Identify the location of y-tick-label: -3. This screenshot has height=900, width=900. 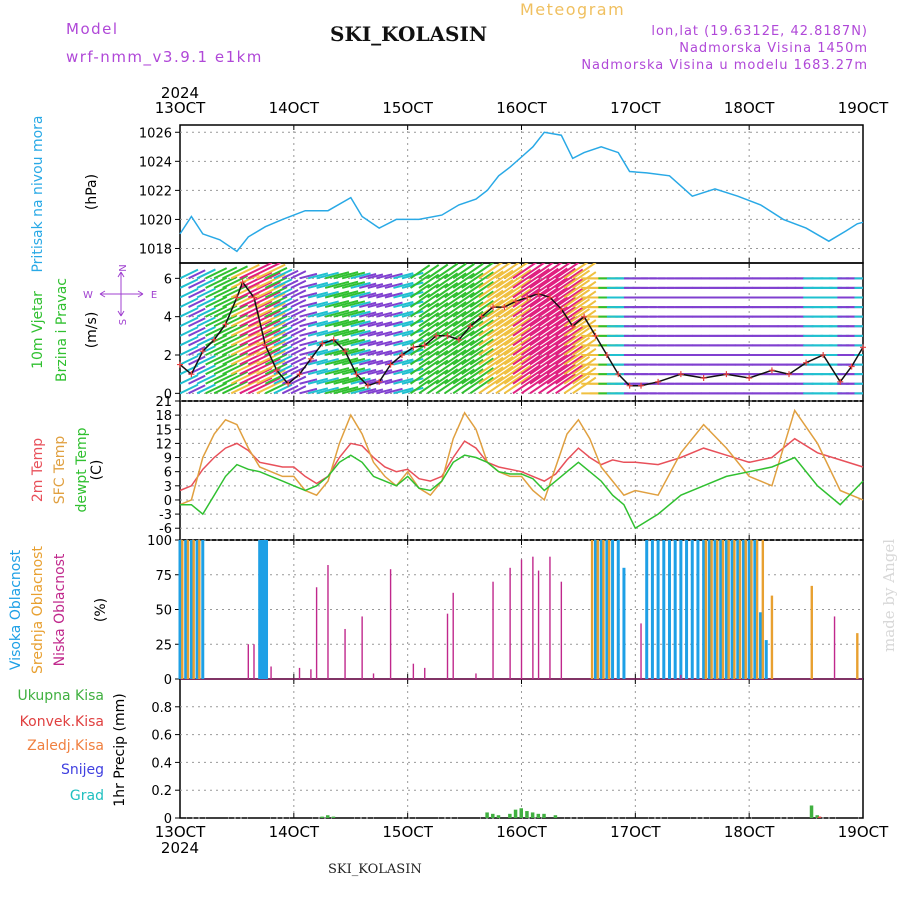
(165, 515).